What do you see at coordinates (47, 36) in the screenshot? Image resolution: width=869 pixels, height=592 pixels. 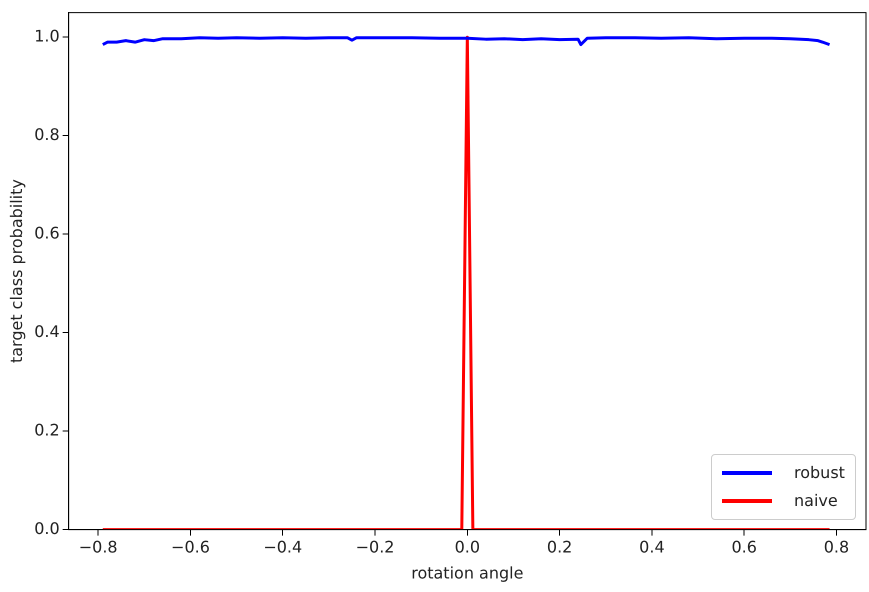 I see `y-tick-label: 1.0` at bounding box center [47, 36].